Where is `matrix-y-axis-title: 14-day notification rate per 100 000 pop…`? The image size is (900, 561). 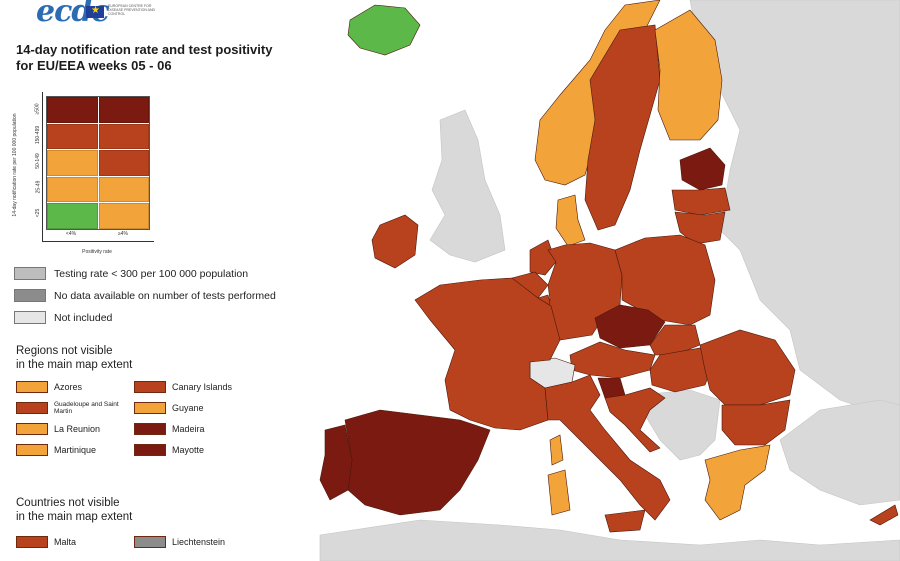 matrix-y-axis-title: 14-day notification rate per 100 000 pop… is located at coordinates (15, 165).